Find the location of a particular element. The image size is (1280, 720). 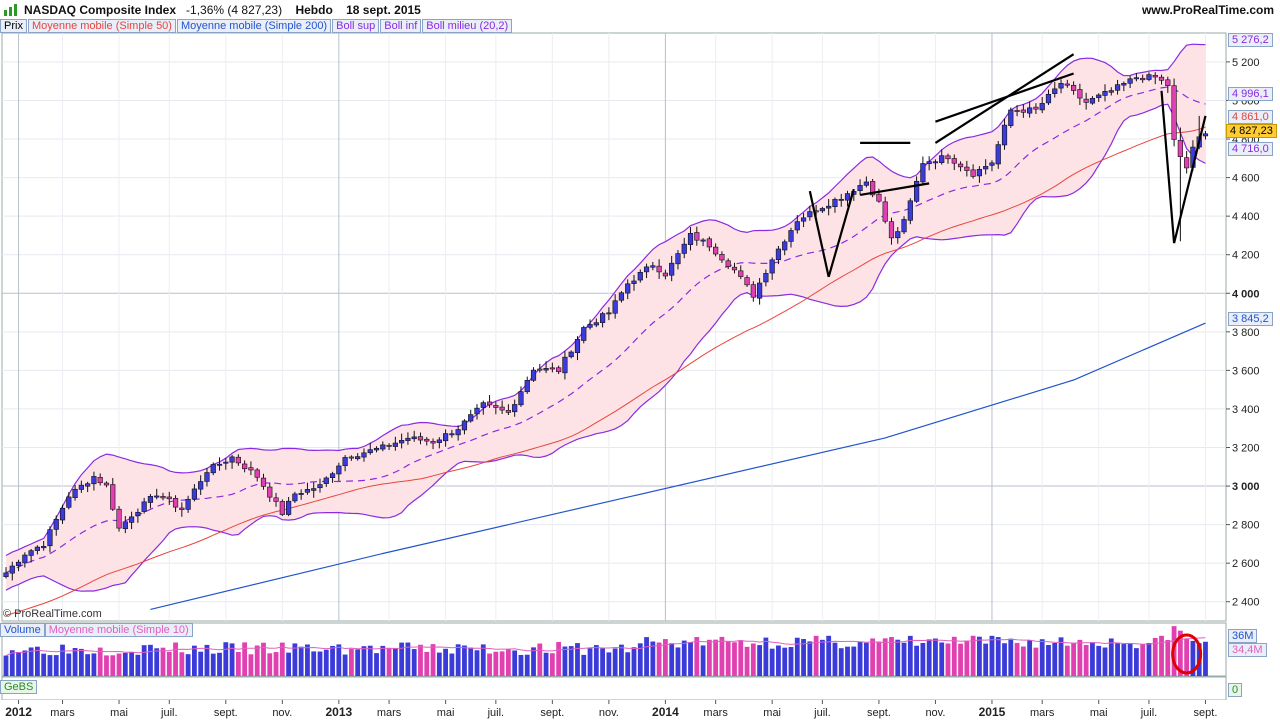

legend-boll-mid: Boll milieu (20,2) is located at coordinates (467, 26).